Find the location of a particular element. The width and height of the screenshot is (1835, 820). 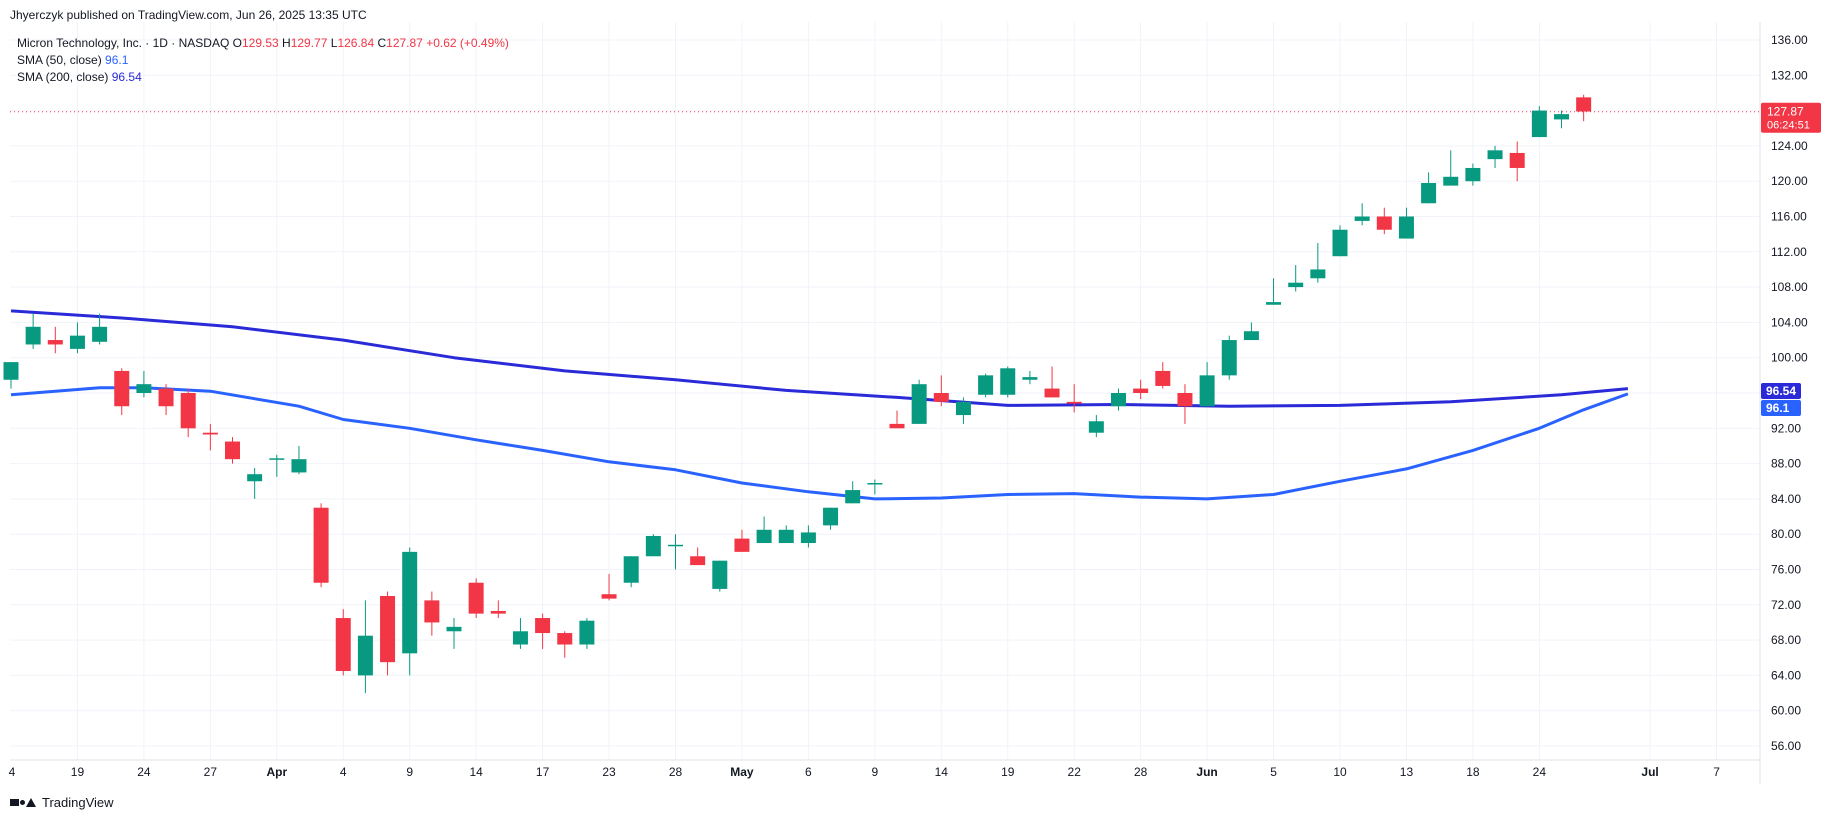

x-tick-label: May is located at coordinates (742, 772).